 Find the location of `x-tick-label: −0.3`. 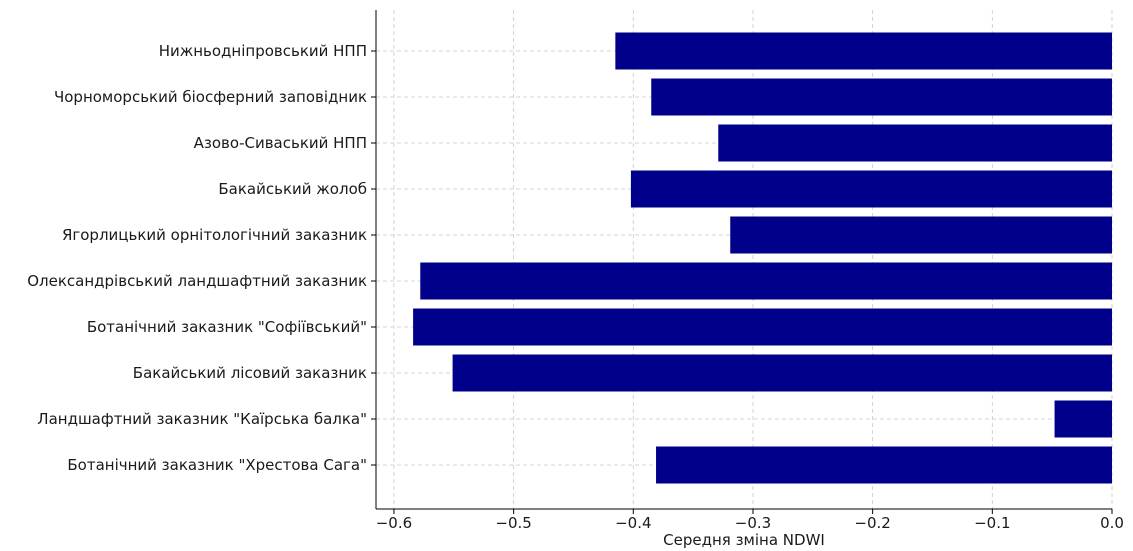

x-tick-label: −0.3 is located at coordinates (753, 523).